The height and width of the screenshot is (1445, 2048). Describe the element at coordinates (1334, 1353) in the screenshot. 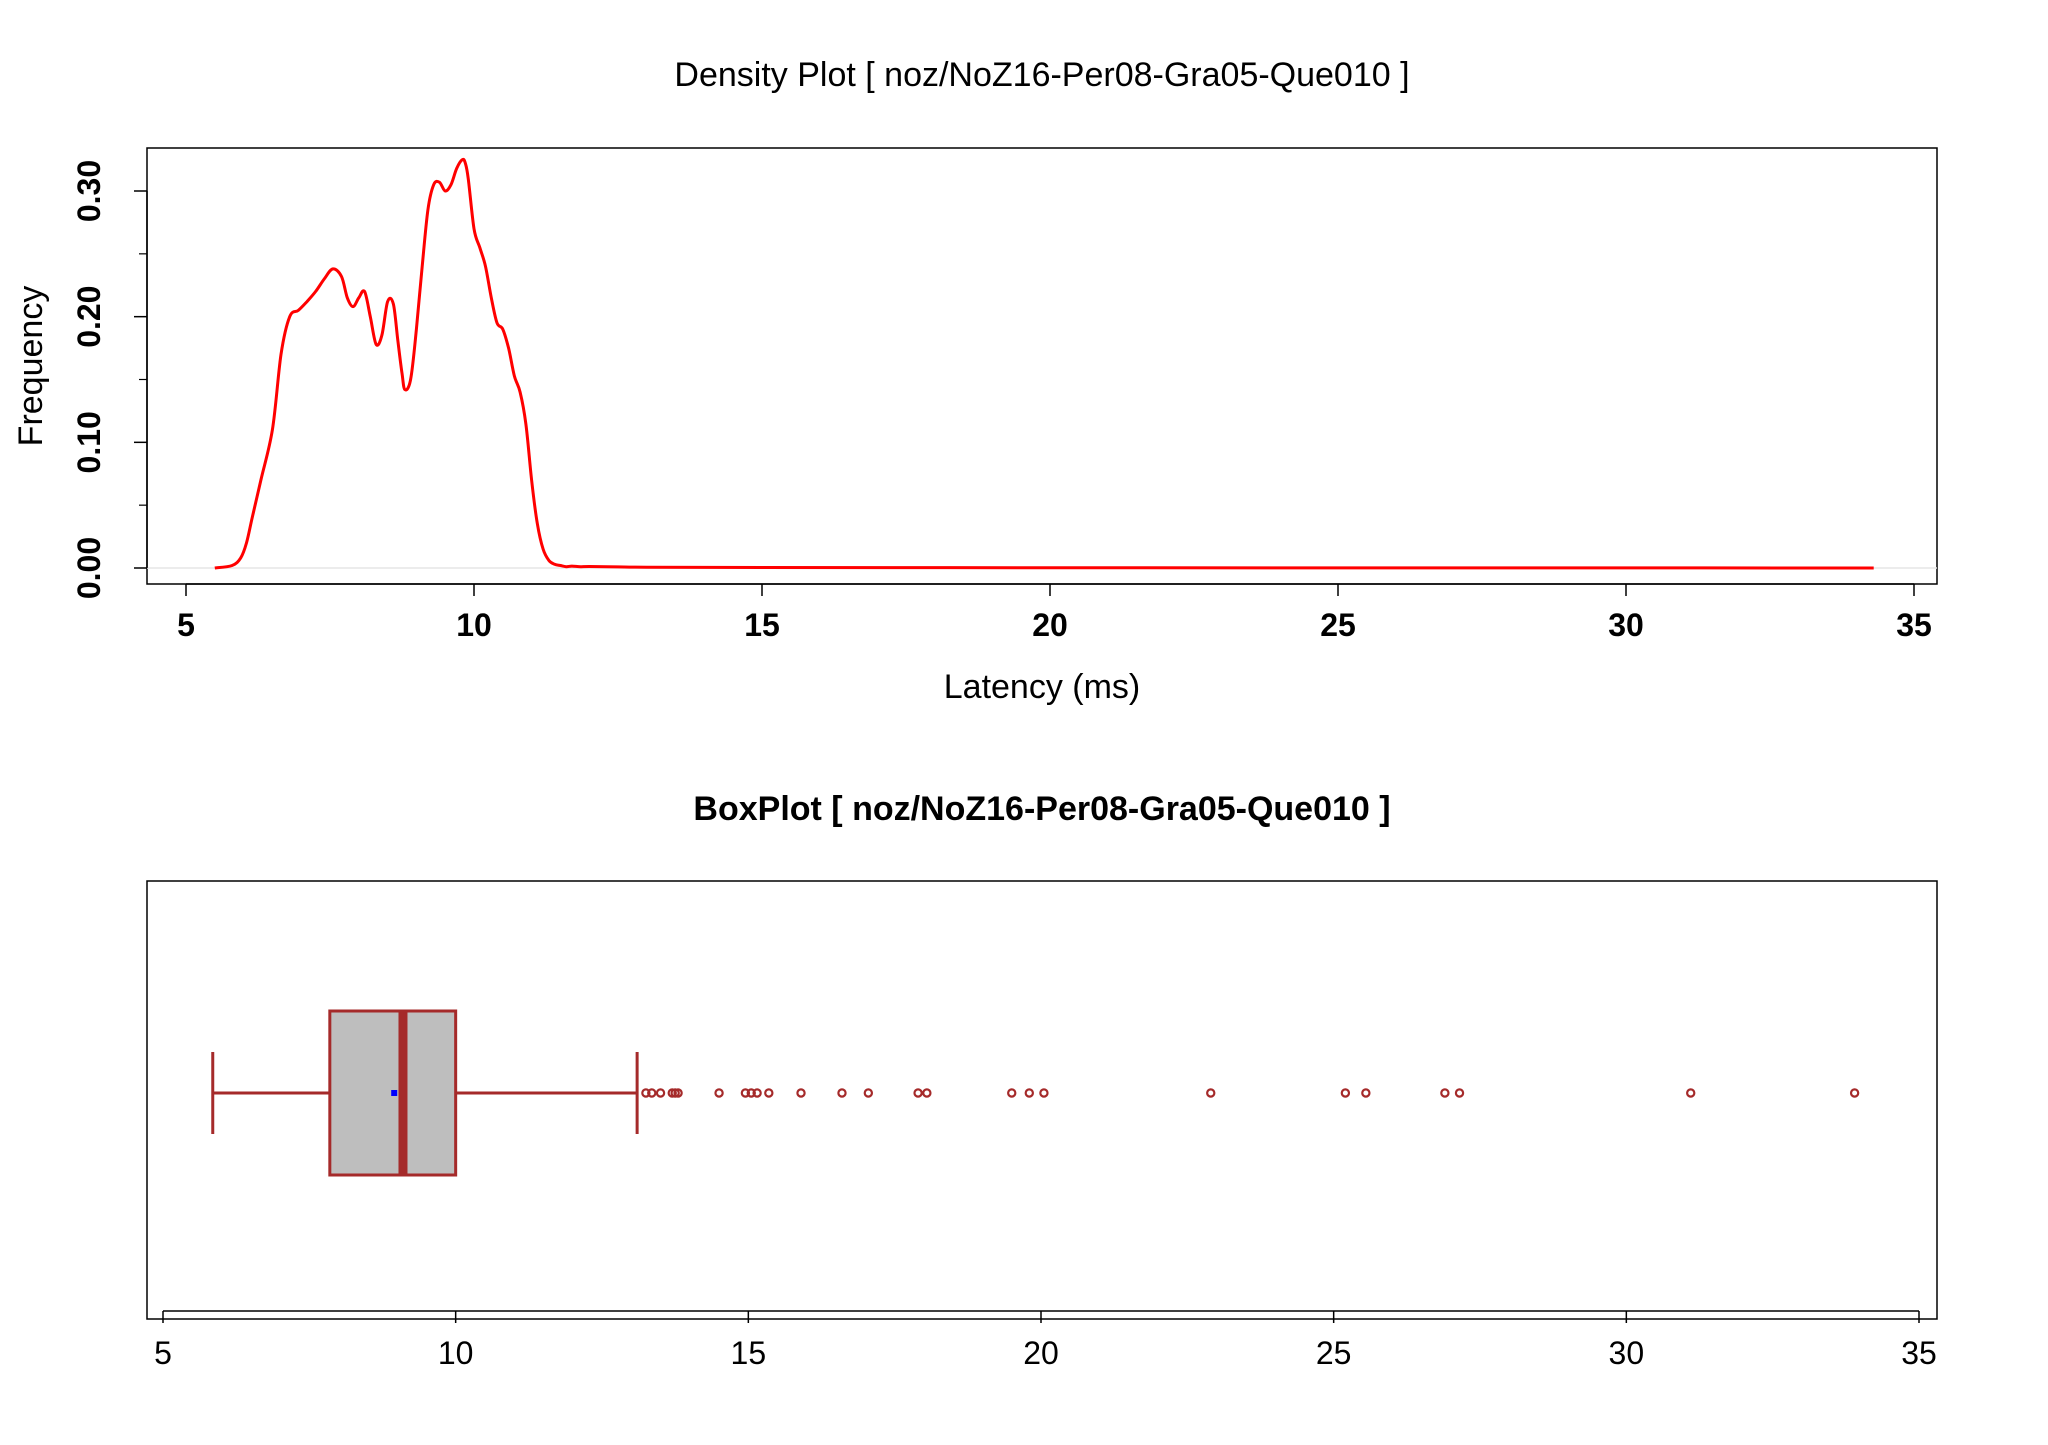

I see `boxplot-x-tick-label: 25` at that location.